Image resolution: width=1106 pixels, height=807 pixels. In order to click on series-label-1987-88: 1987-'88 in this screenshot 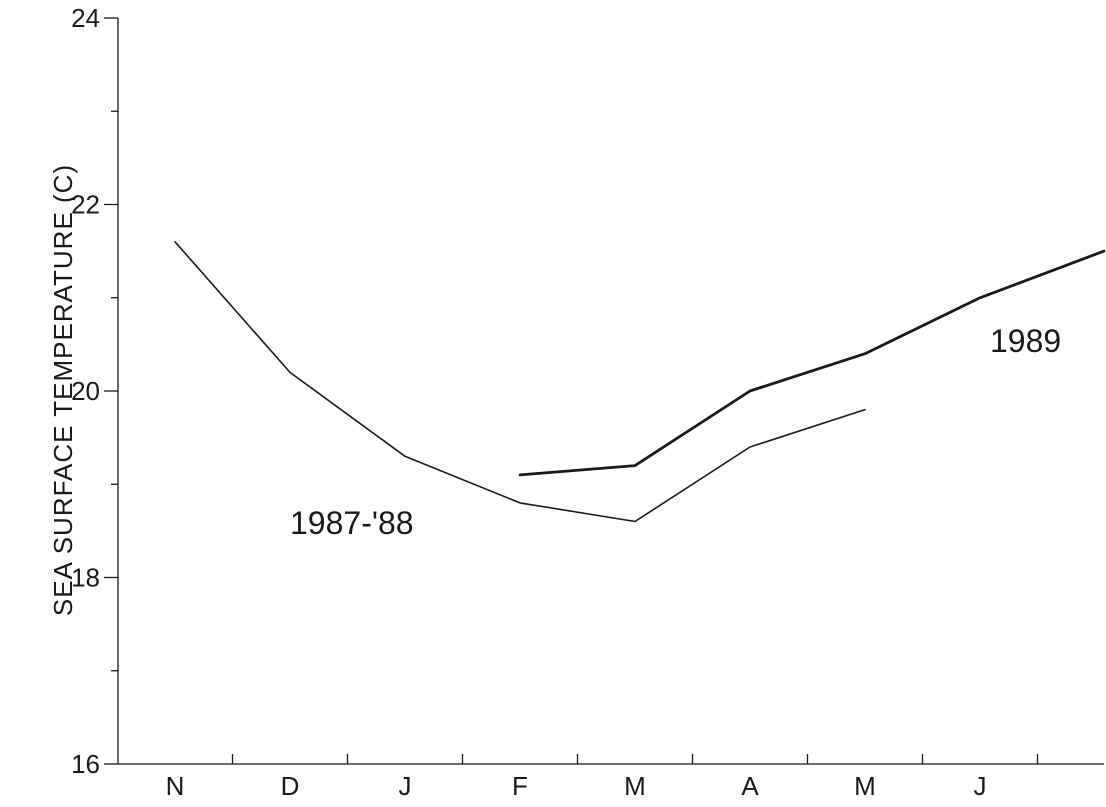, I will do `click(352, 523)`.